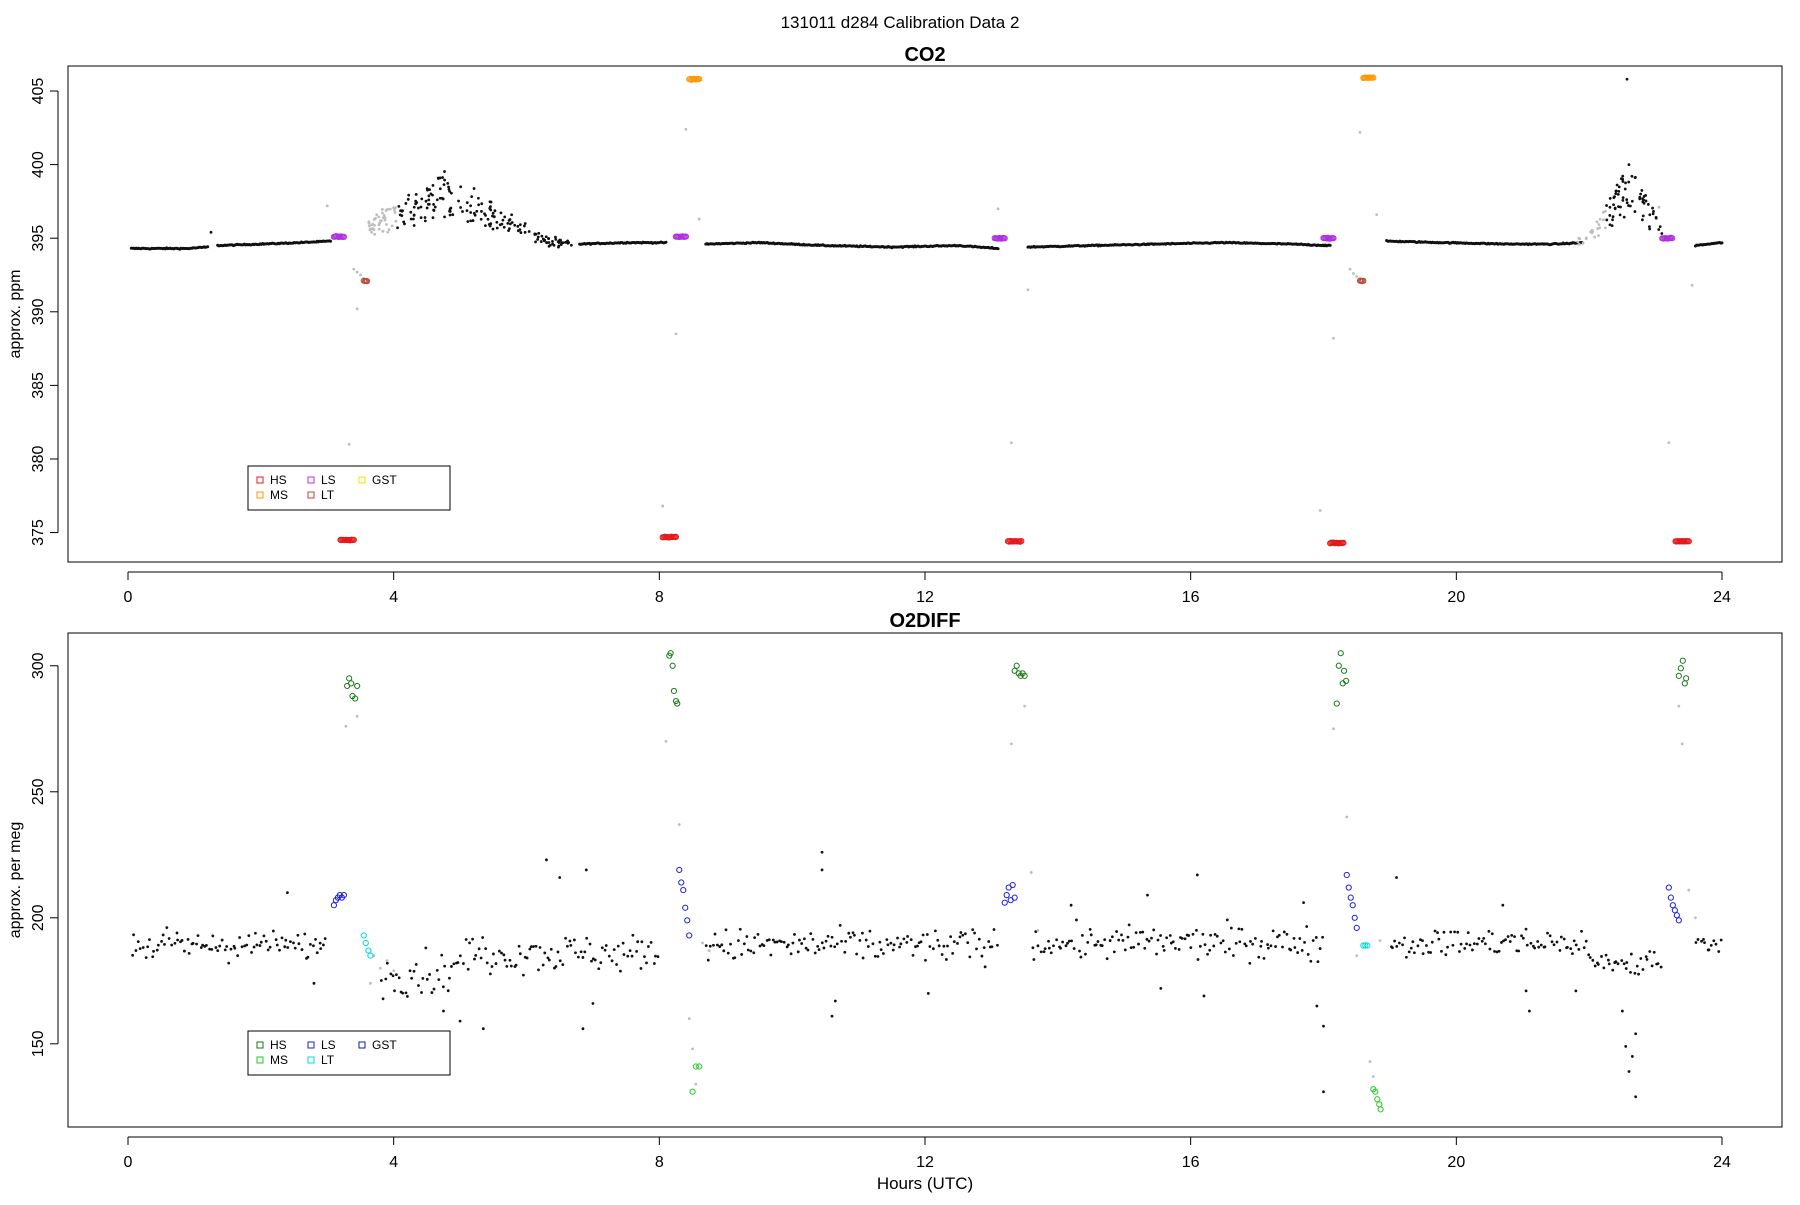 This screenshot has height=1205, width=1800. What do you see at coordinates (1352, 905) in the screenshot?
I see `o2-calibration-ls-point` at bounding box center [1352, 905].